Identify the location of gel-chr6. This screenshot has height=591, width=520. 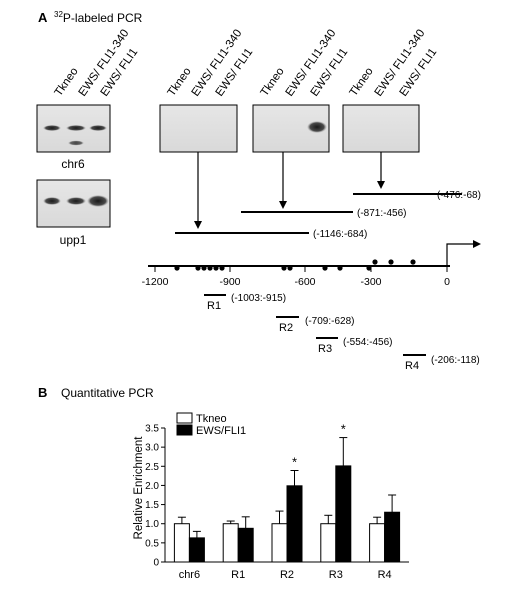
(73, 128).